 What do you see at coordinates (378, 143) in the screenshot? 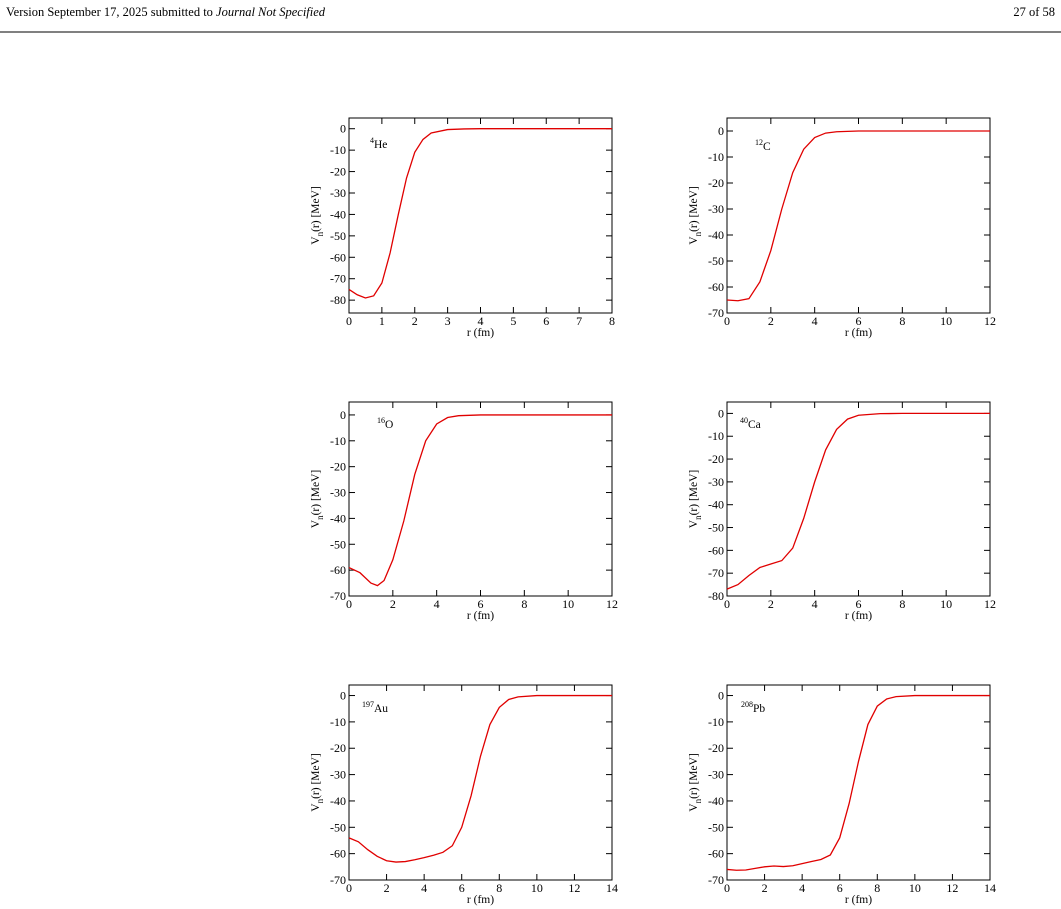
I see `nuclide-label: 4He` at bounding box center [378, 143].